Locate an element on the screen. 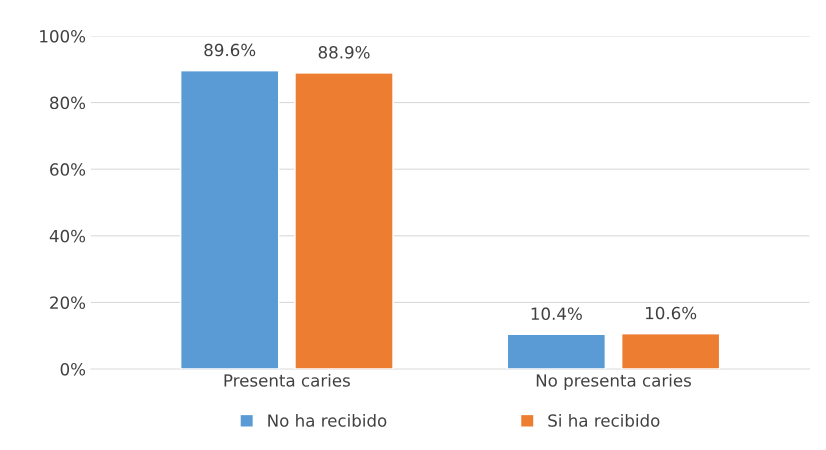  y-tick-label: 40% is located at coordinates (68, 236).